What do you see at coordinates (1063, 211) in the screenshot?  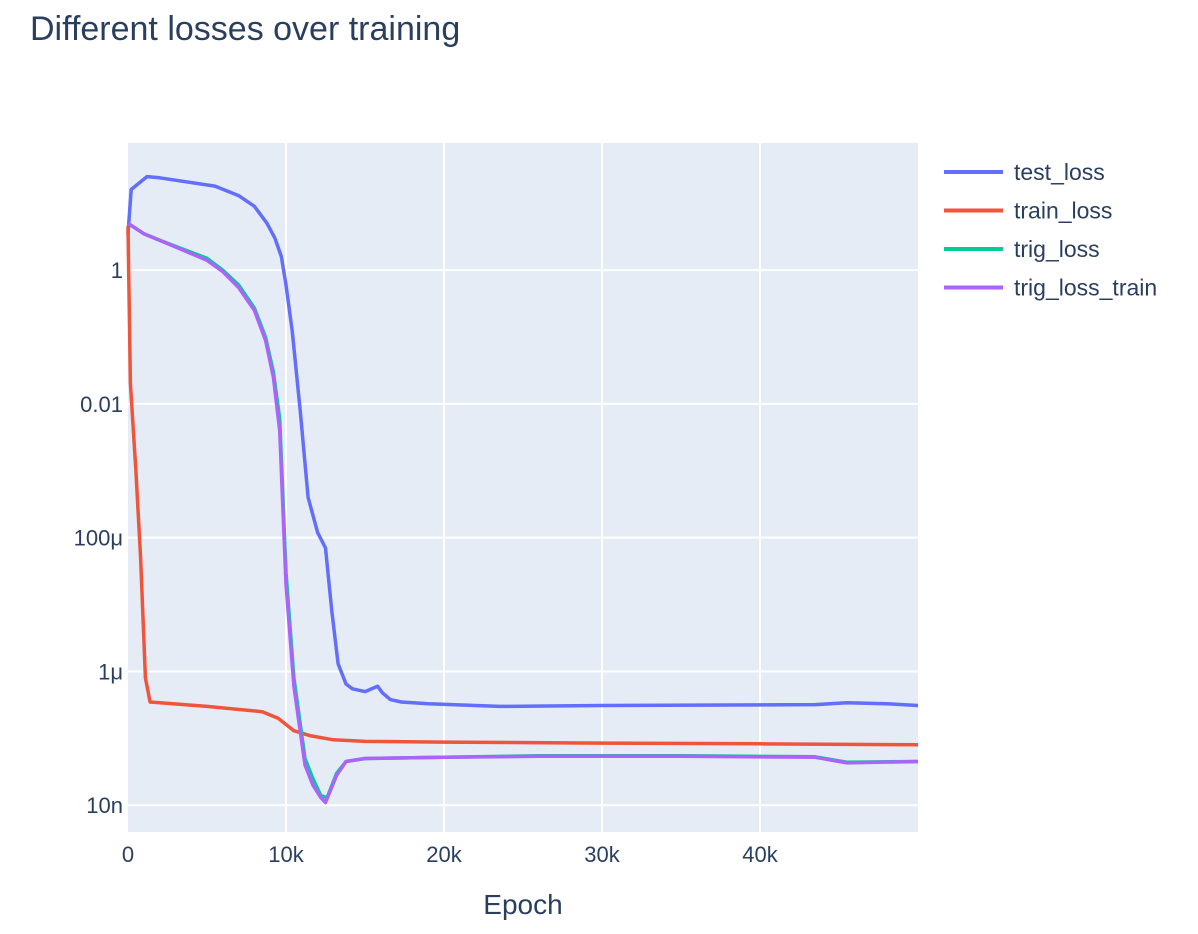 I see `legend-label: train_loss` at bounding box center [1063, 211].